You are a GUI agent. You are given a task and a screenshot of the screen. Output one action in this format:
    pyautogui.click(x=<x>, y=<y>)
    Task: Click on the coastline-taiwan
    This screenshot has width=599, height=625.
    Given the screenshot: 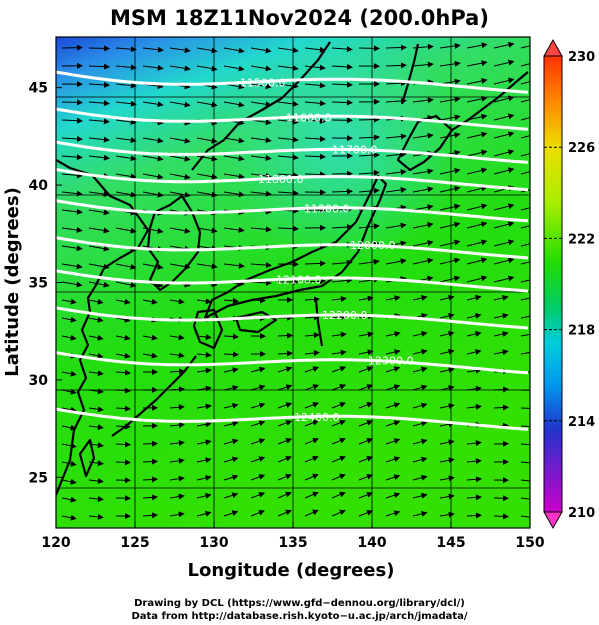 What is the action you would take?
    pyautogui.click(x=87, y=458)
    